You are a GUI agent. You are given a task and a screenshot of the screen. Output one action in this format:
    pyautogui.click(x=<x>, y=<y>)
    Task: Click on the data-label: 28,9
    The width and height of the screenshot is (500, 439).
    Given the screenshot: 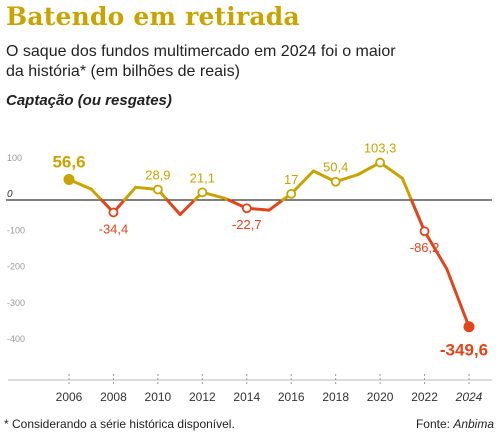 What is the action you would take?
    pyautogui.click(x=157, y=175)
    